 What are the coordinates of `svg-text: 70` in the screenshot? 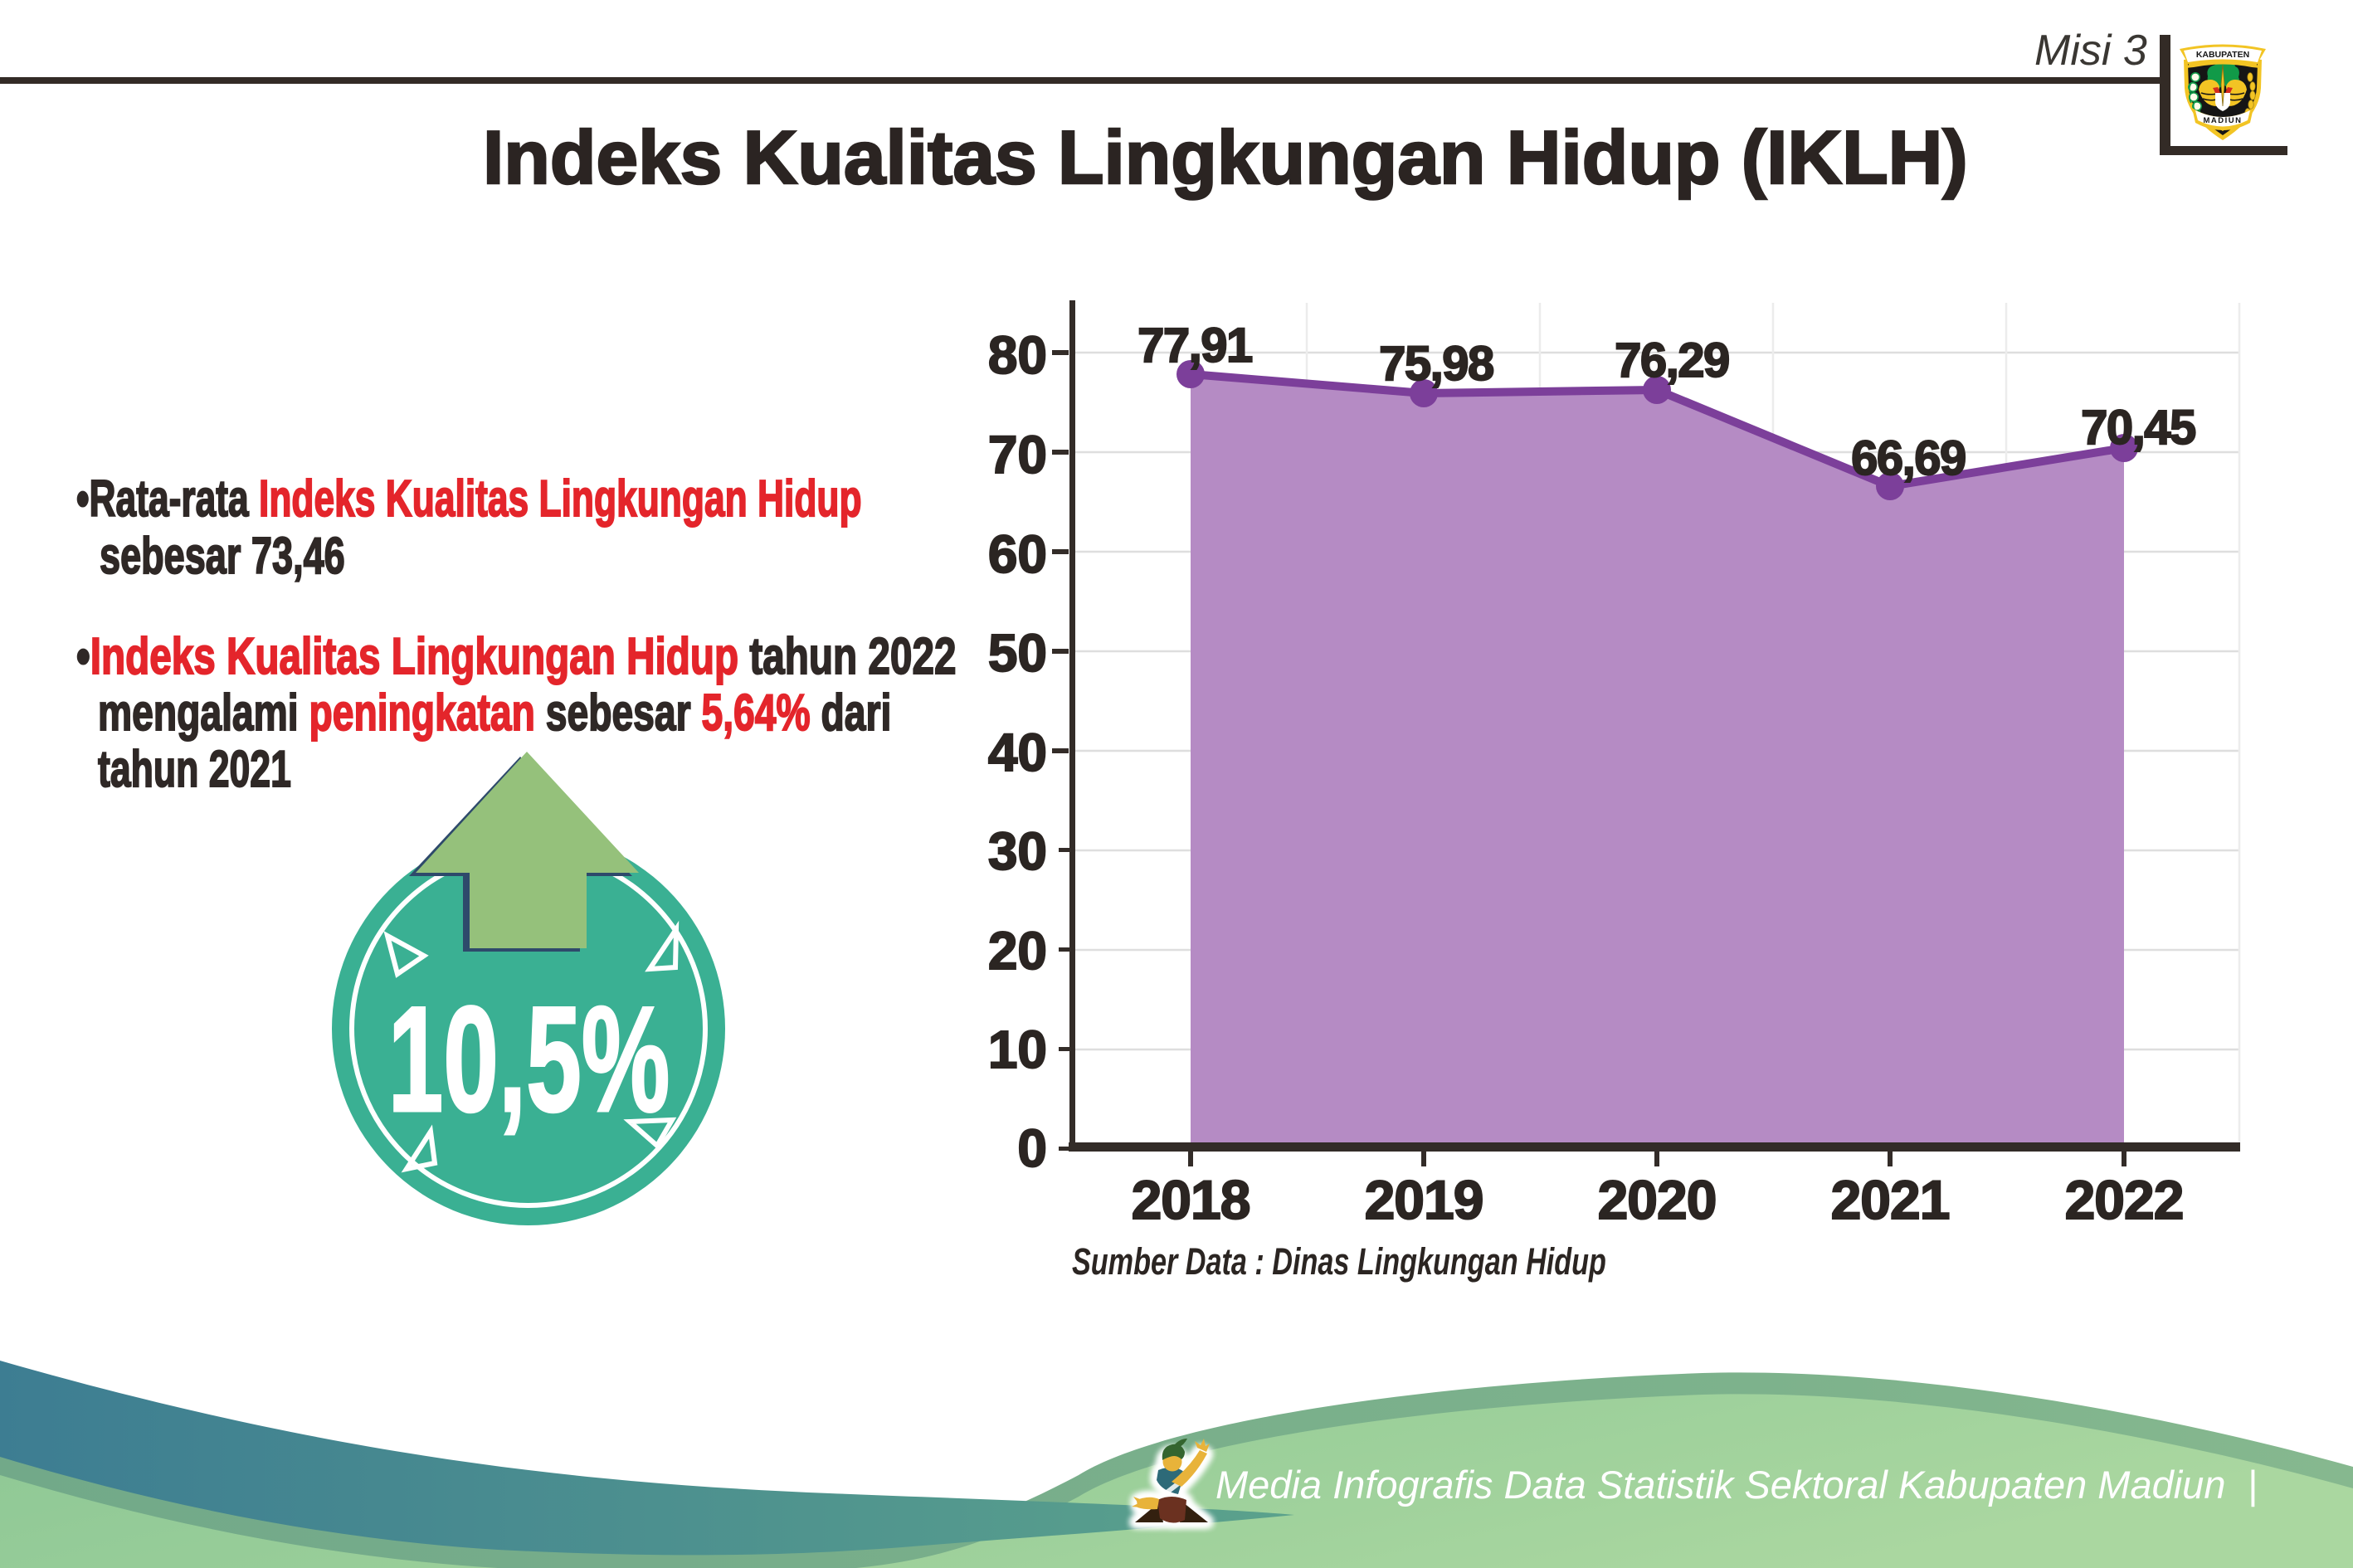 It's located at (1017, 455).